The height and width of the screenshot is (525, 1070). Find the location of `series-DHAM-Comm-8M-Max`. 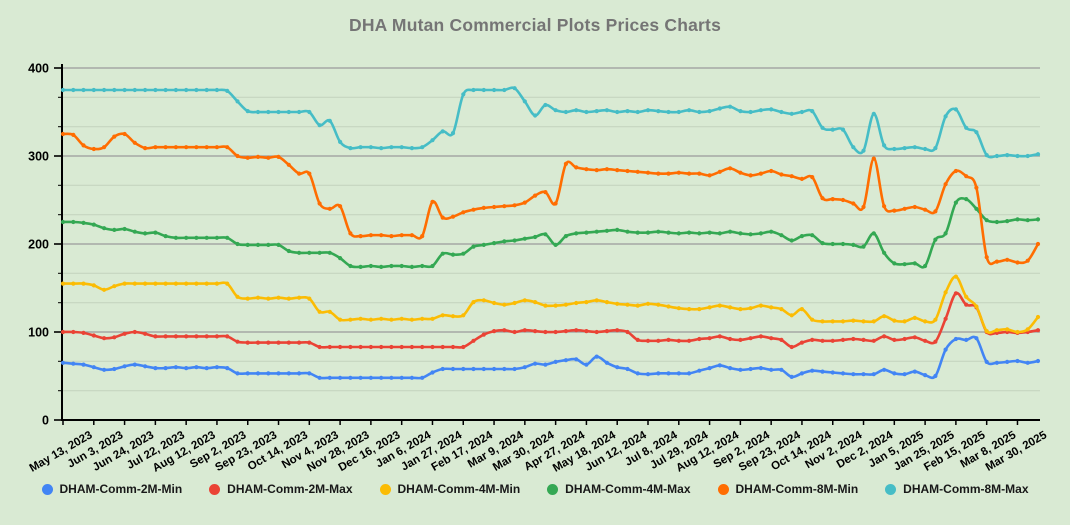

series-DHAM-Comm-8M-Max is located at coordinates (550, 122).